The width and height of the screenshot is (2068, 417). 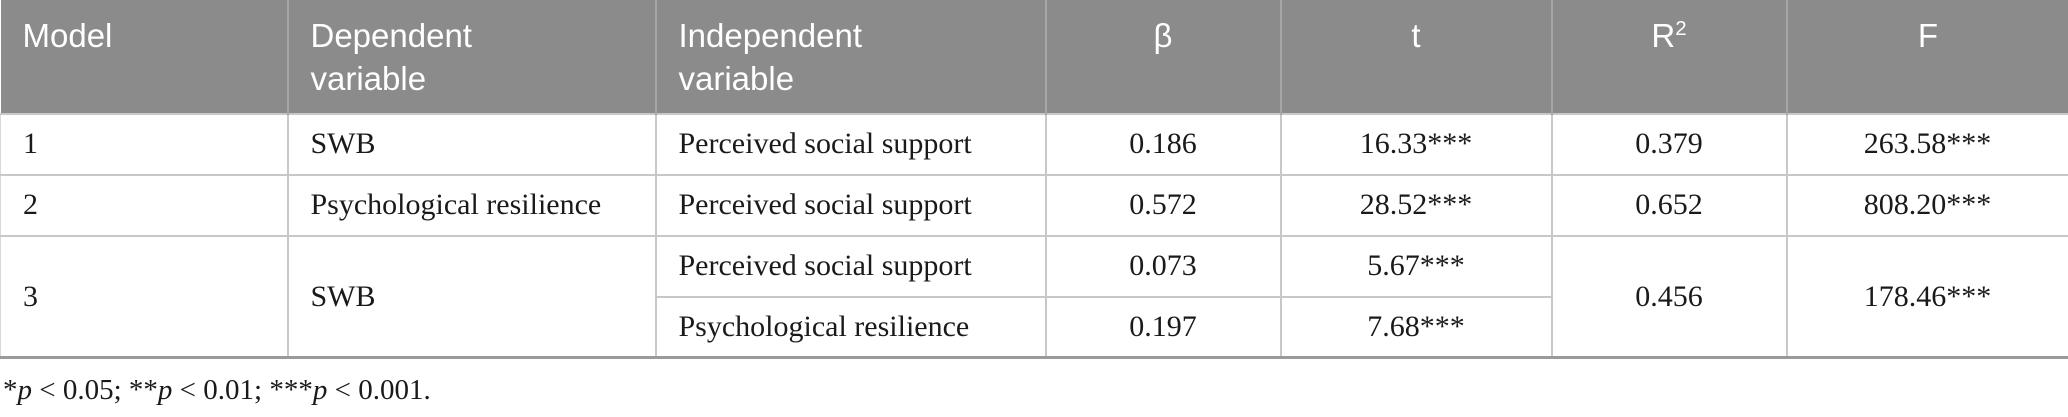 What do you see at coordinates (143, 390) in the screenshot?
I see `footnote-star-2: **` at bounding box center [143, 390].